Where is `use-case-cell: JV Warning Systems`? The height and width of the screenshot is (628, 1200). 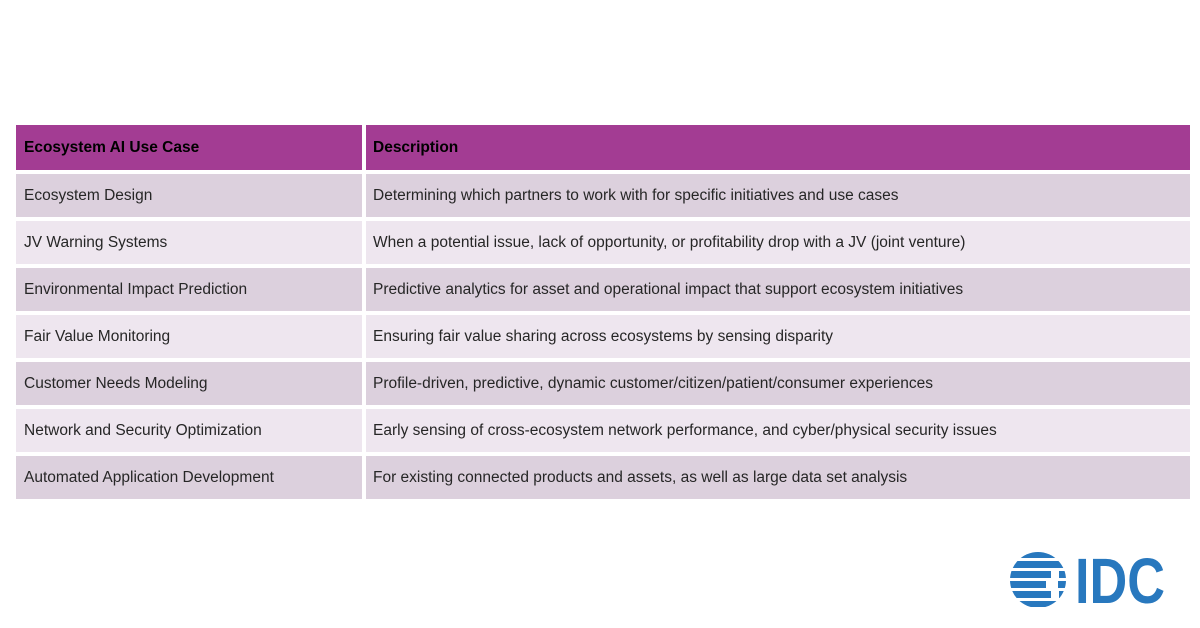 use-case-cell: JV Warning Systems is located at coordinates (189, 240).